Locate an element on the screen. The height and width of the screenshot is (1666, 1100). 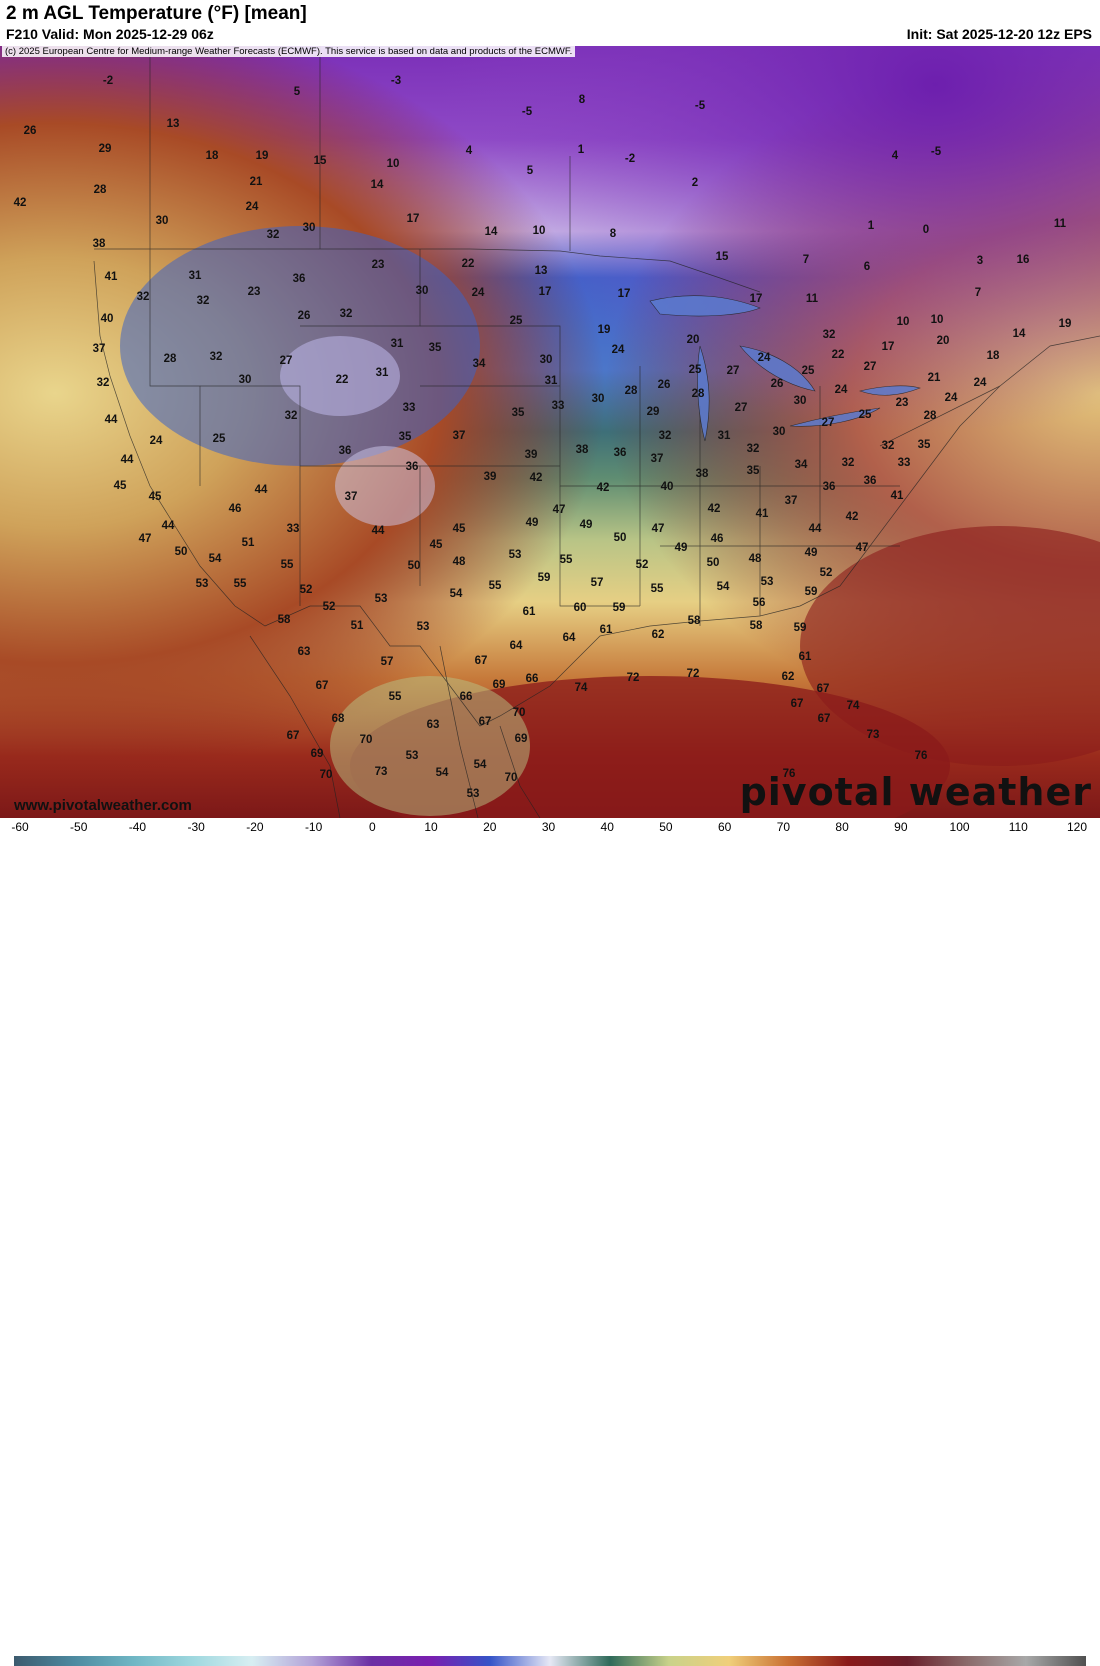
temperature-value: 57 is located at coordinates (387, 662).